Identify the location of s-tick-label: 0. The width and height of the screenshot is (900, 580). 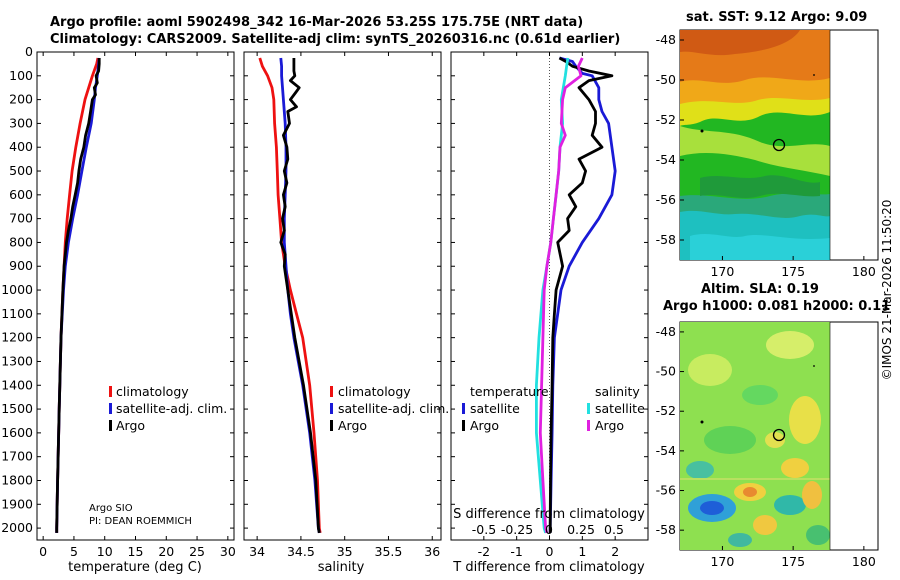
(549, 529).